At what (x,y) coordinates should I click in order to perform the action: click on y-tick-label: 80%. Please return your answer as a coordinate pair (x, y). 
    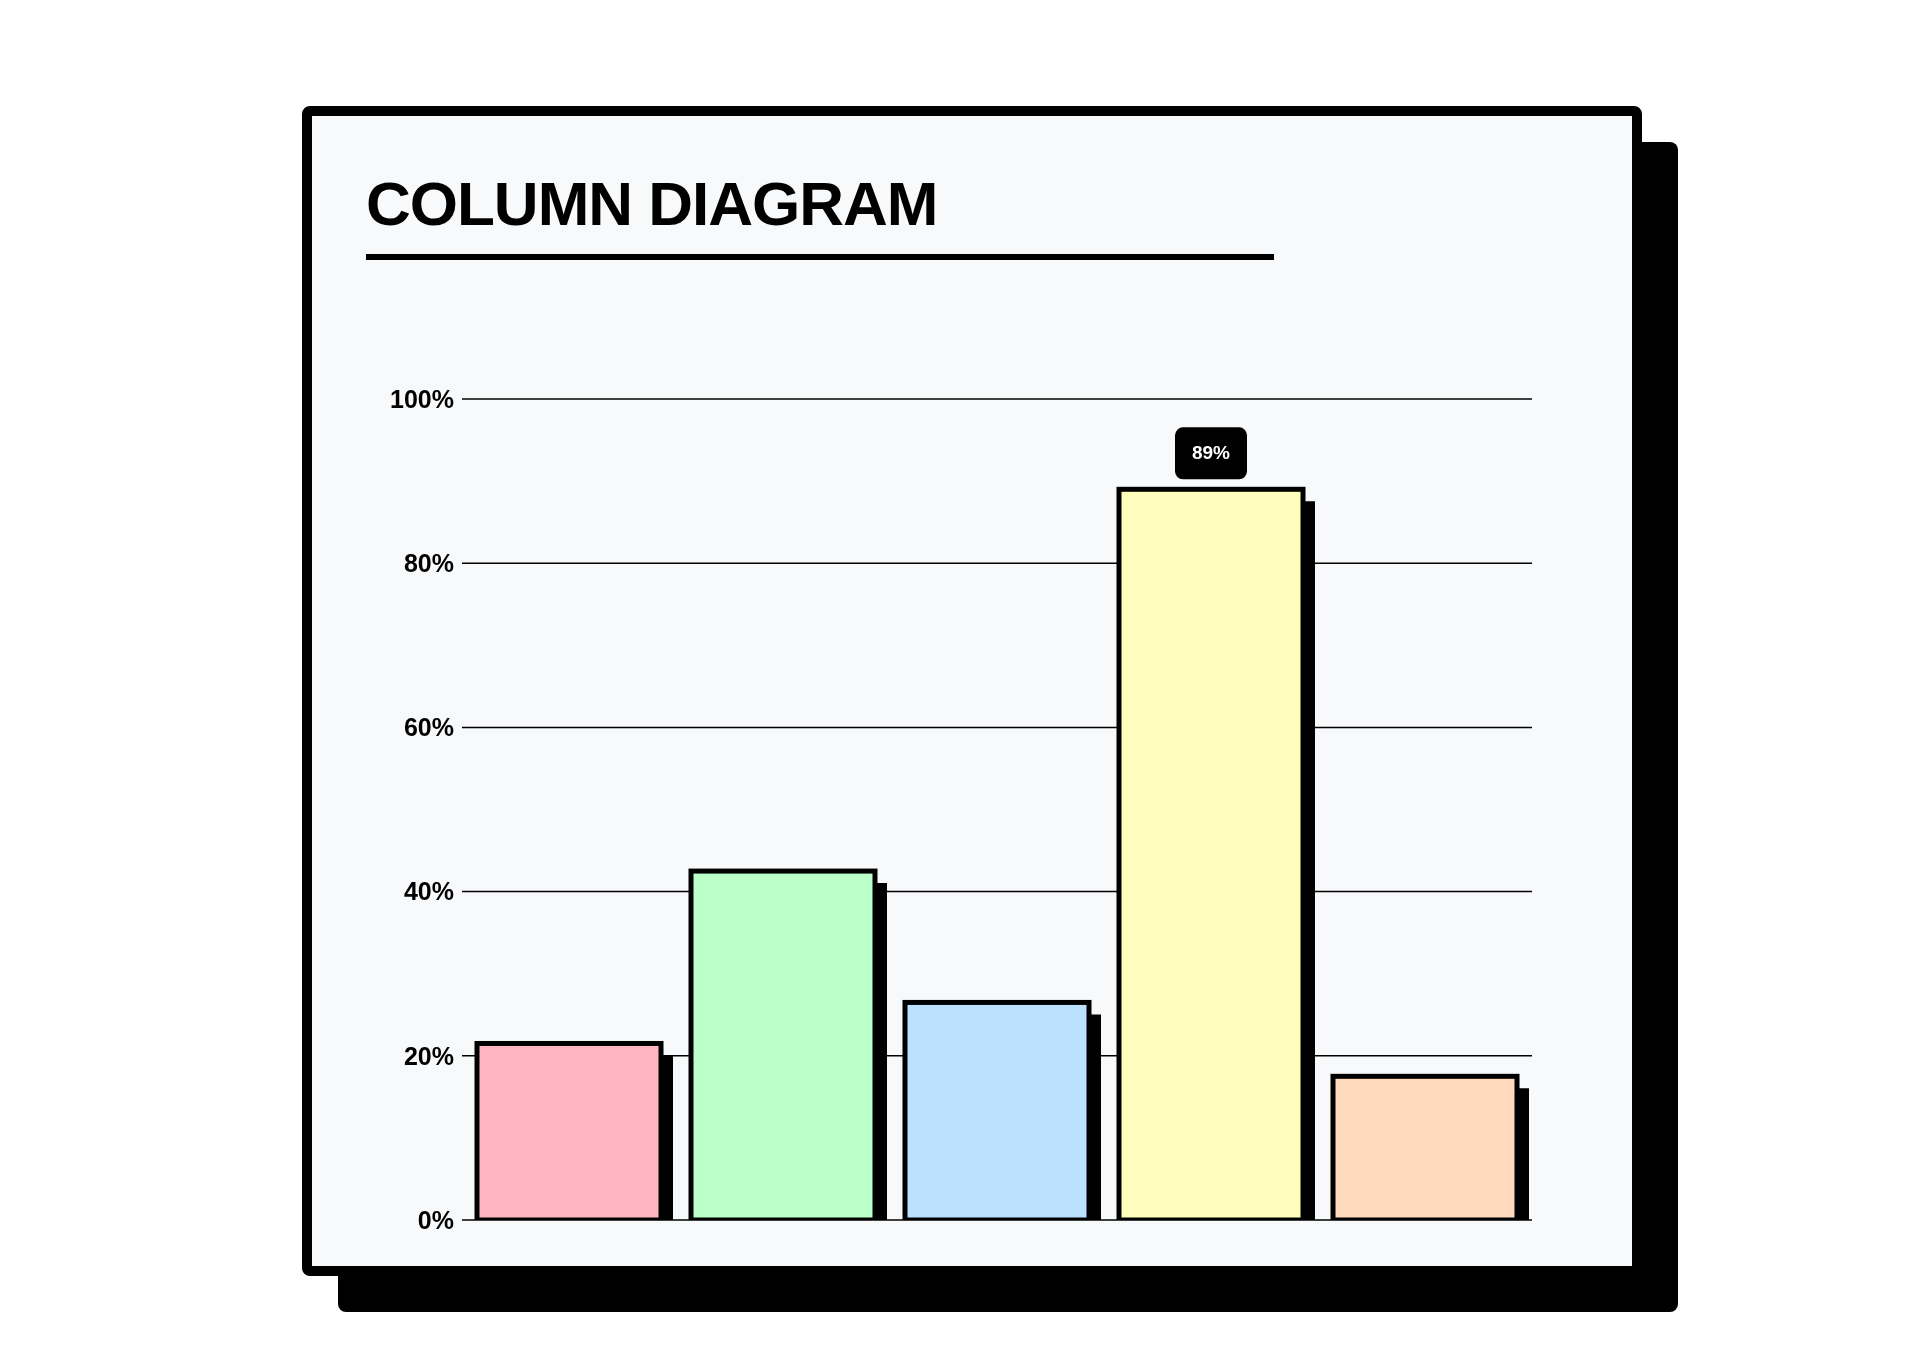
    Looking at the image, I should click on (428, 563).